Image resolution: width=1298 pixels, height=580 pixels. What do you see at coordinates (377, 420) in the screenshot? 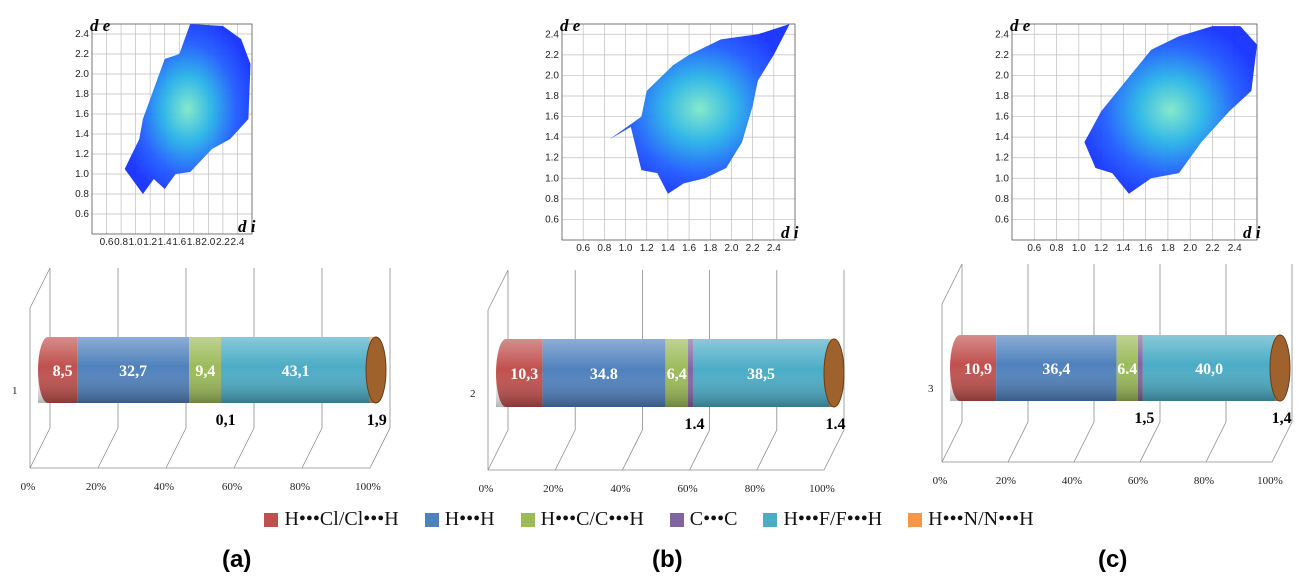
I see `data-label: 1,9` at bounding box center [377, 420].